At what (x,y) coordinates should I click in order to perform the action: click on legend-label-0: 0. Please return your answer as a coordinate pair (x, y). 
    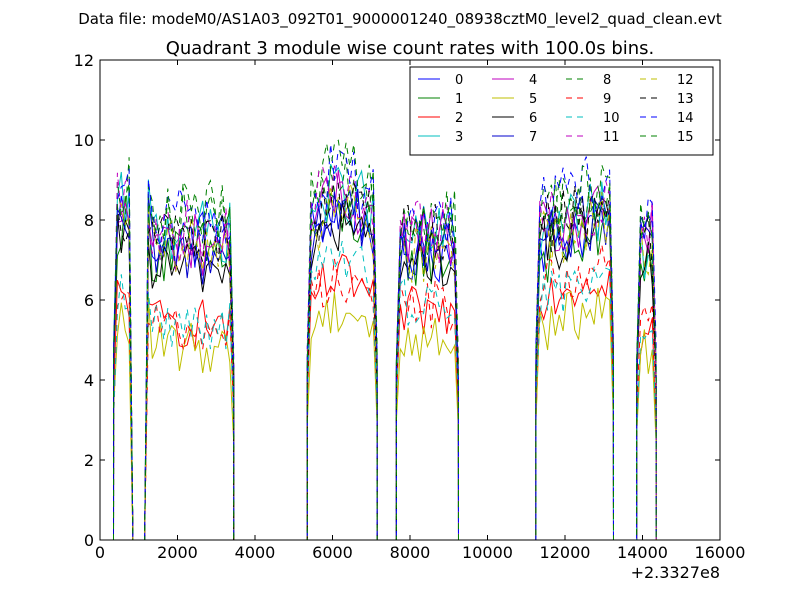
    Looking at the image, I should click on (459, 80).